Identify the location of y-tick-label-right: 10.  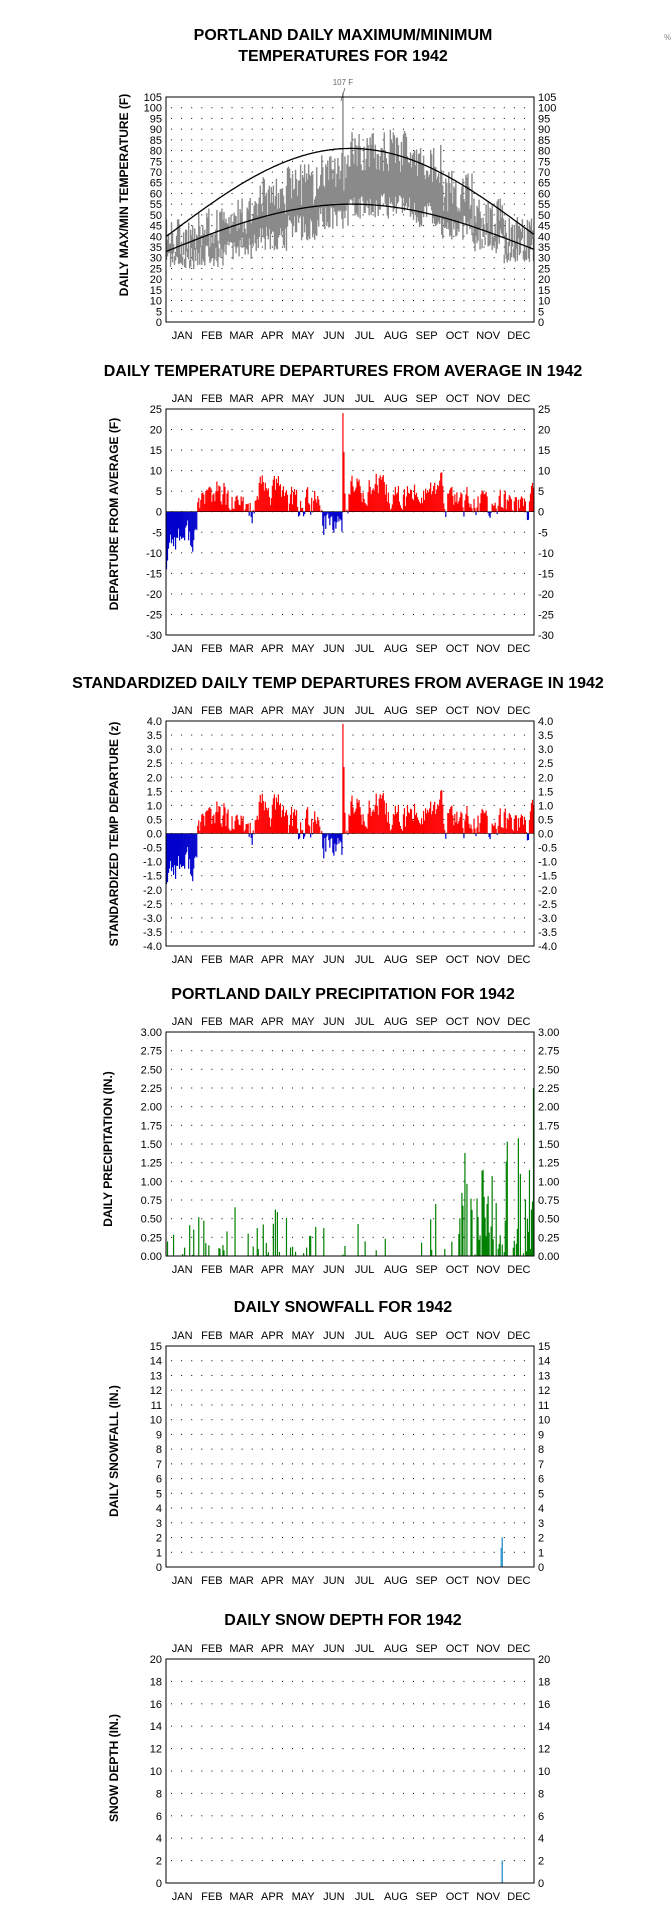
(544, 302).